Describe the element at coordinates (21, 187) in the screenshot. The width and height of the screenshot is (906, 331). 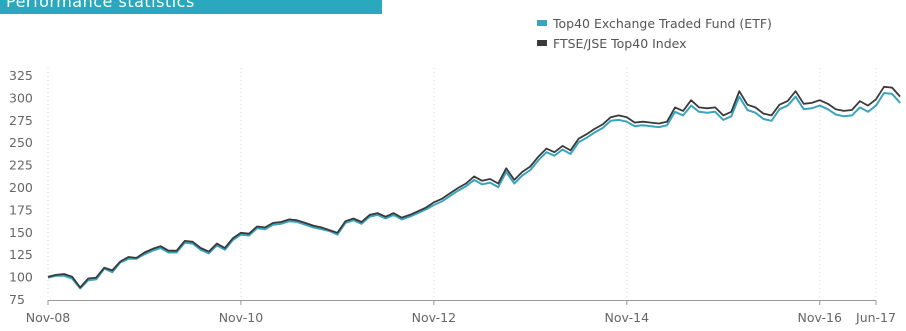
I see `y-tick-label: 200` at that location.